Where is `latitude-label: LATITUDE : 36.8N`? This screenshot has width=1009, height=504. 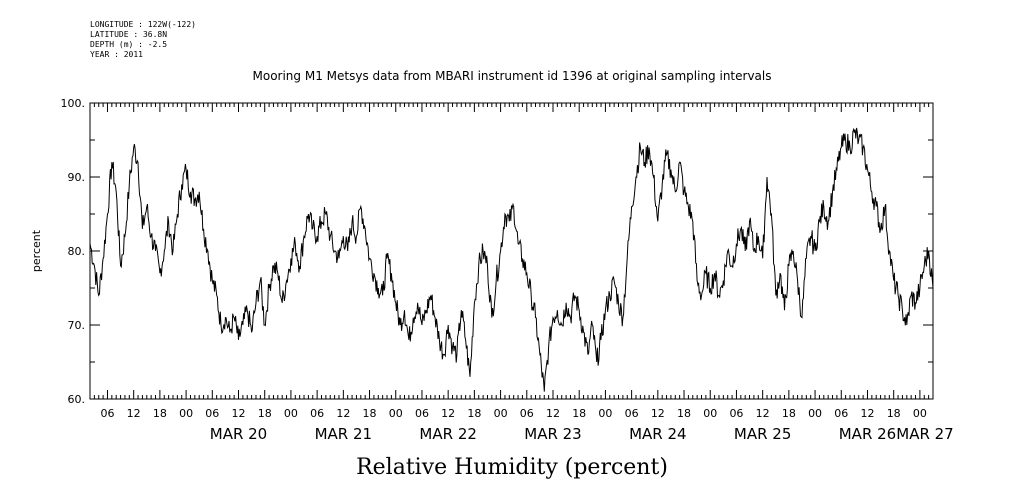 latitude-label: LATITUDE : 36.8N is located at coordinates (129, 34).